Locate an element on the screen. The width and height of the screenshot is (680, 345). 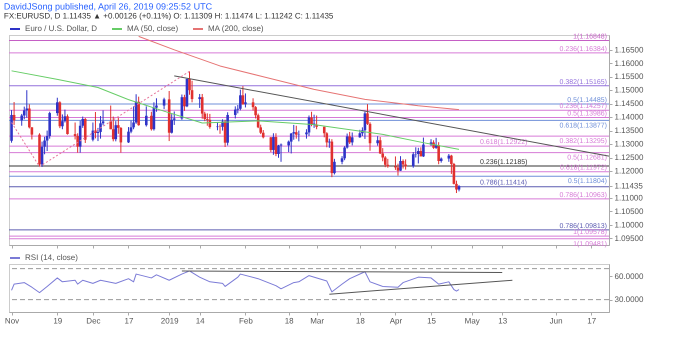
x-tick-label: May is located at coordinates (472, 321).